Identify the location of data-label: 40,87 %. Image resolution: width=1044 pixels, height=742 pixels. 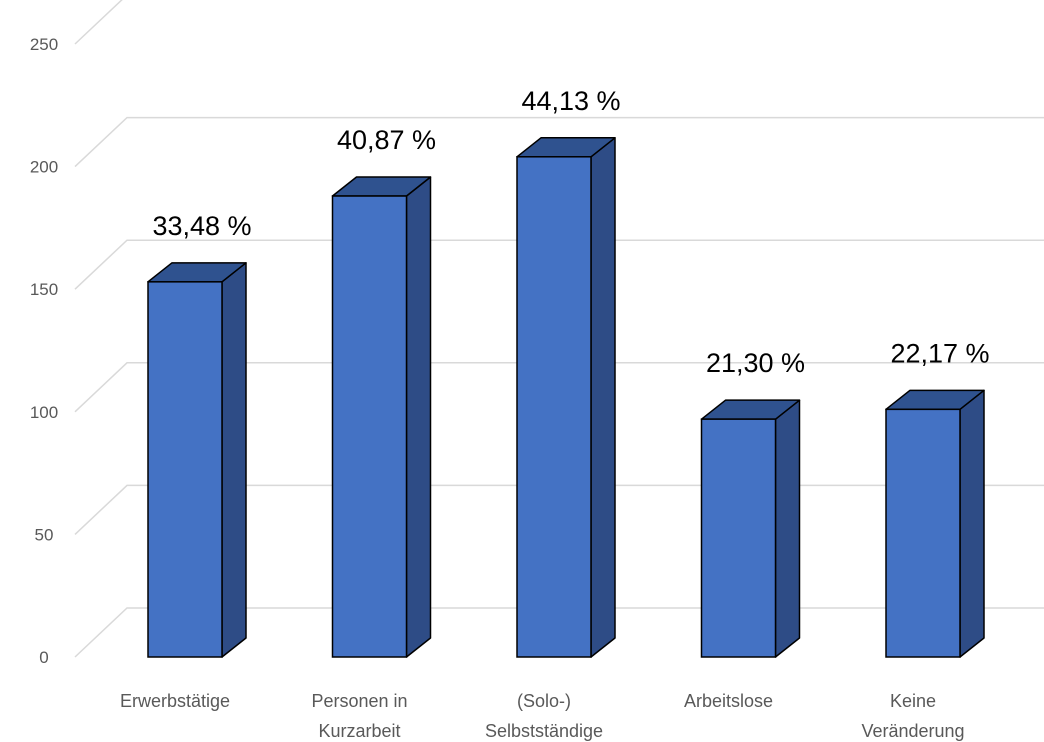
(386, 140).